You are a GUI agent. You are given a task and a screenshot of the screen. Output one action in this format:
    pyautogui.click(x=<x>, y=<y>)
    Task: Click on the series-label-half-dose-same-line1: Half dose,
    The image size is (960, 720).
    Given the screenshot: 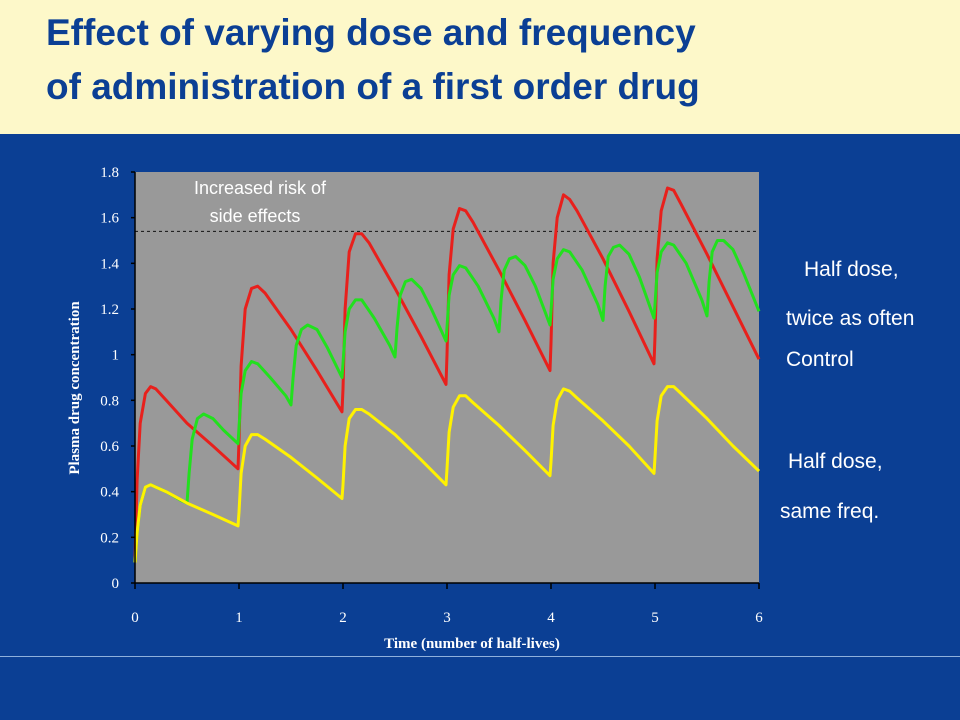 What is the action you would take?
    pyautogui.click(x=835, y=461)
    